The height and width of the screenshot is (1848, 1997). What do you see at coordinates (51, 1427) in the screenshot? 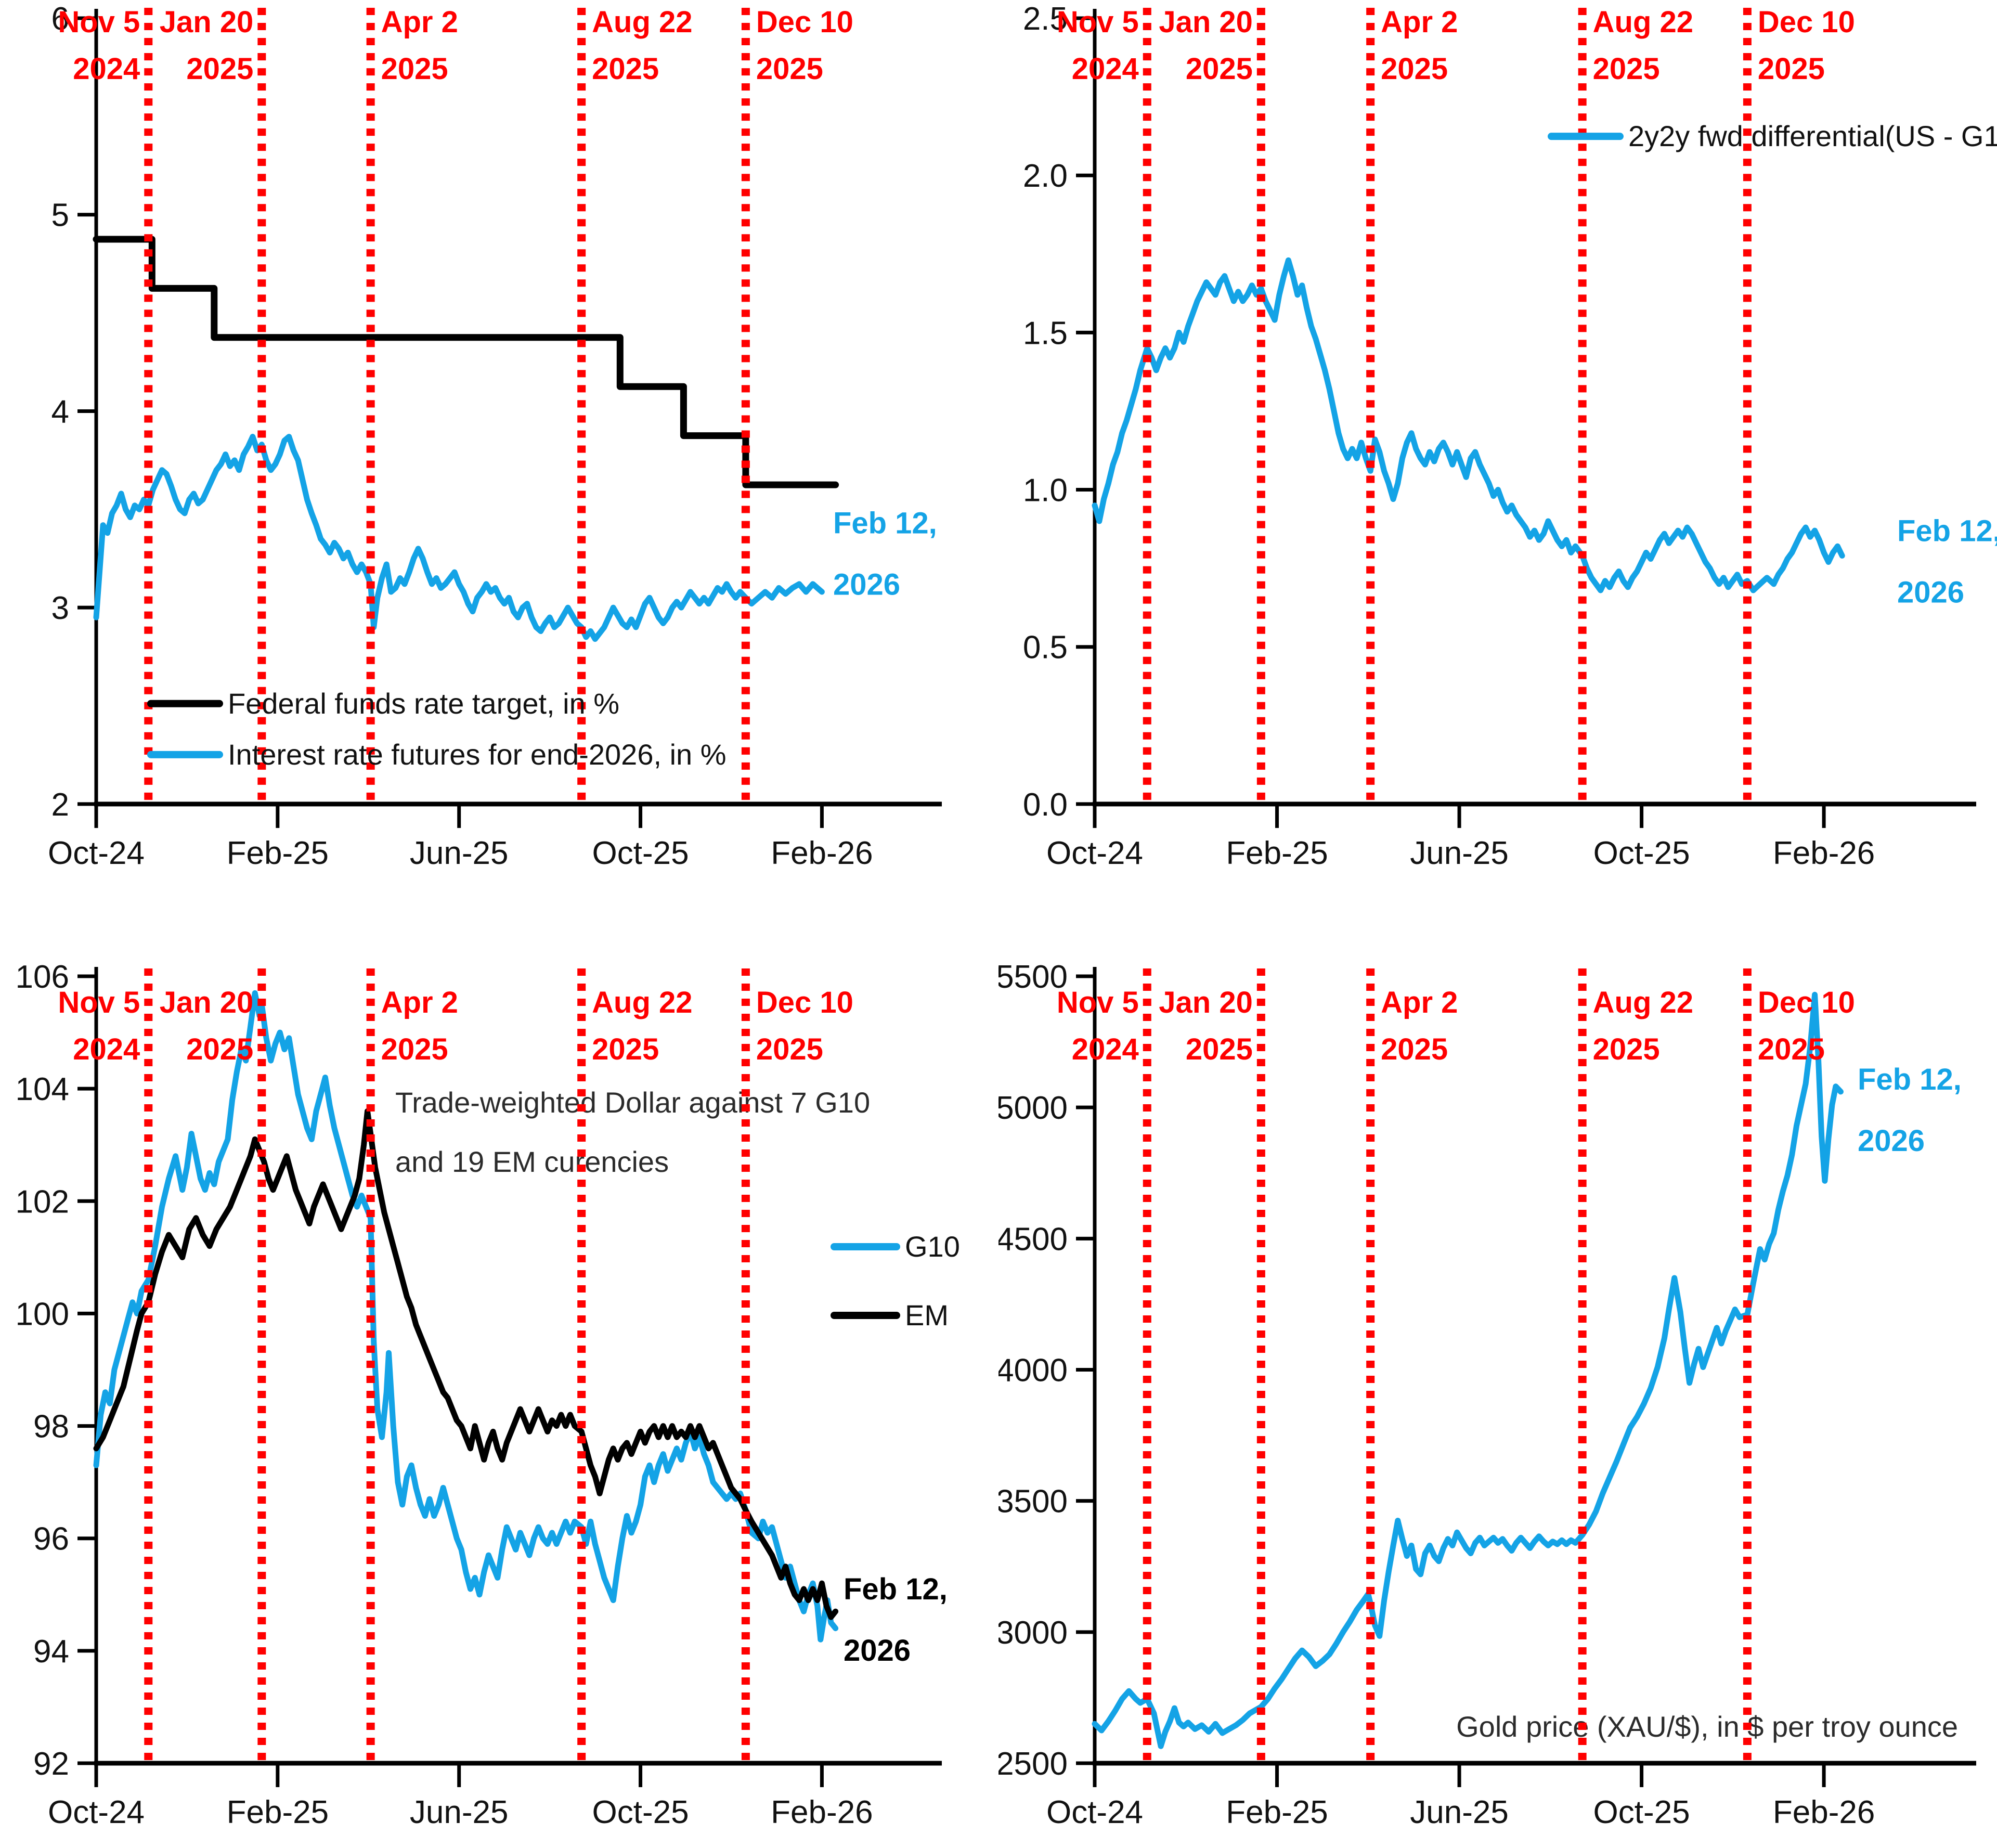
I see `y-tick-label: 98` at bounding box center [51, 1427].